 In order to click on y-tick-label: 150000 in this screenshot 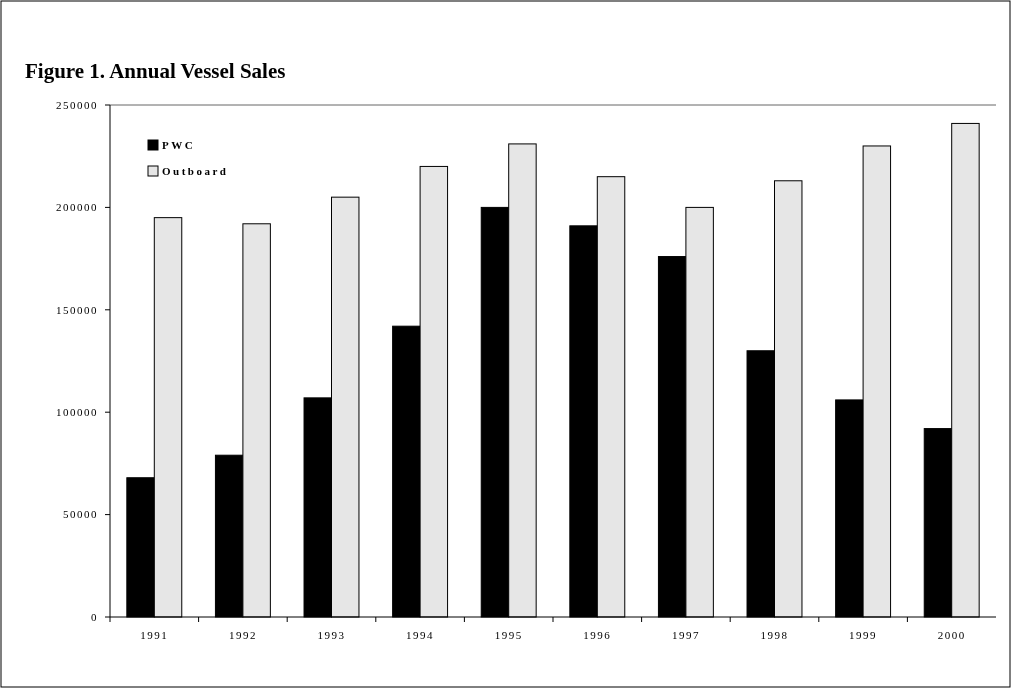, I will do `click(77, 309)`.